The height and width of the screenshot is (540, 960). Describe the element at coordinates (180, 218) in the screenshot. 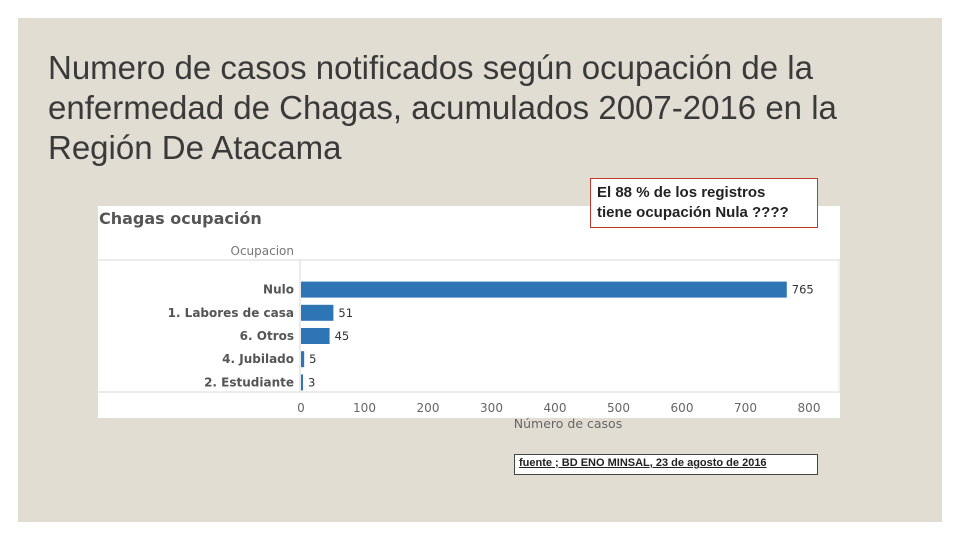

I see `chart-title: Chagas ocupación` at that location.